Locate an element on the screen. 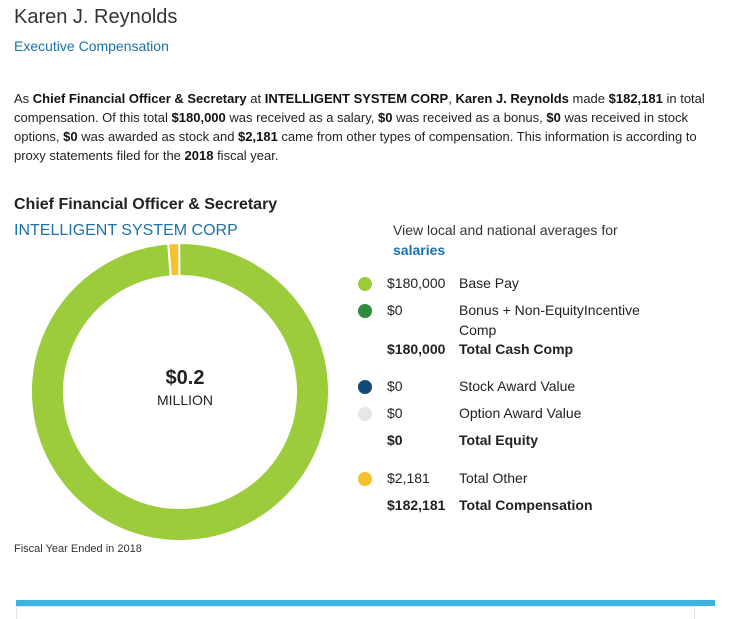 This screenshot has width=731, height=619. base-pay-dot-icon is located at coordinates (365, 284).